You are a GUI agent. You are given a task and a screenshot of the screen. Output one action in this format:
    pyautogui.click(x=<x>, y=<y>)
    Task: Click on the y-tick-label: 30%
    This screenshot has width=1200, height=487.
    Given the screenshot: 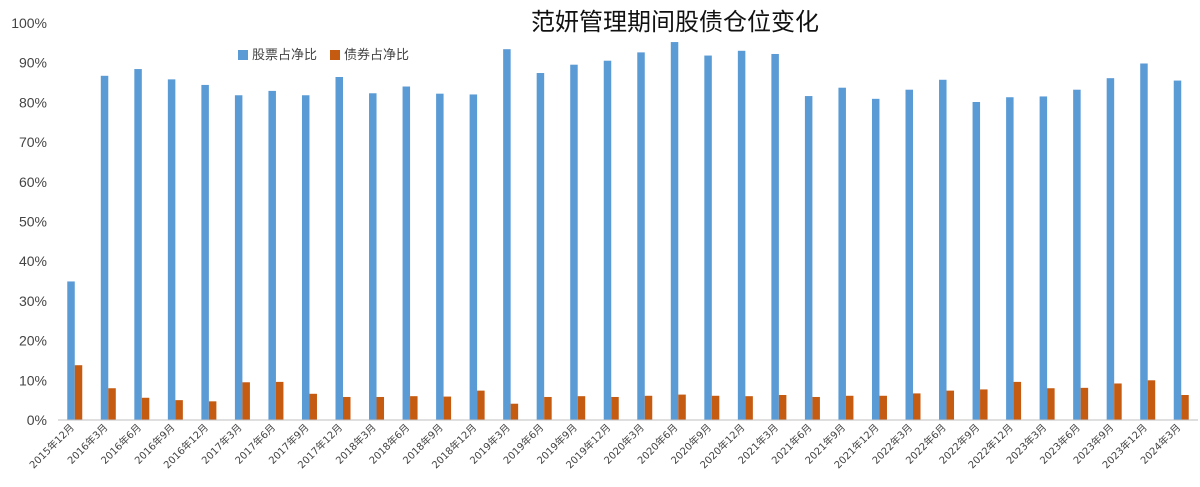 What is the action you would take?
    pyautogui.click(x=33, y=301)
    